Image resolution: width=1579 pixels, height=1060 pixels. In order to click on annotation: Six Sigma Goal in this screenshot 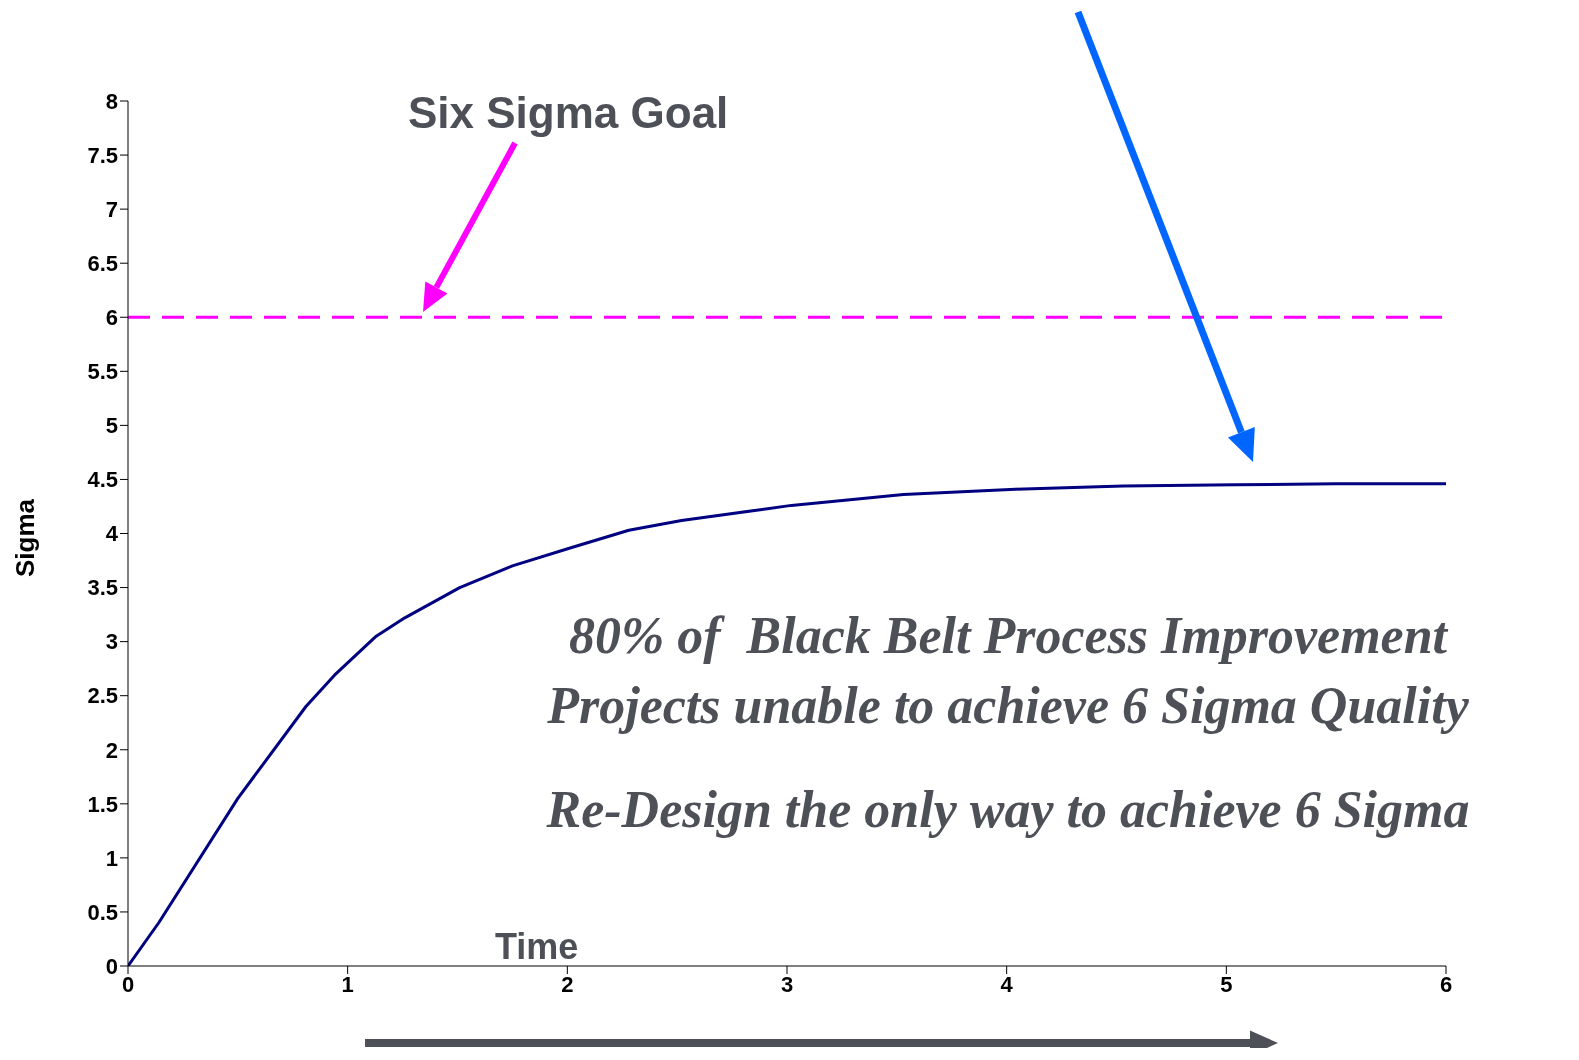, I will do `click(569, 113)`.